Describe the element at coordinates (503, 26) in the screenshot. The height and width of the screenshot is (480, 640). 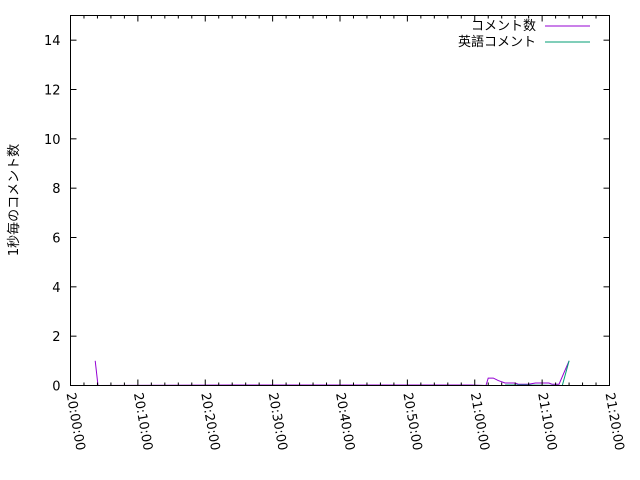
I see `legend-label-0: コメント数` at that location.